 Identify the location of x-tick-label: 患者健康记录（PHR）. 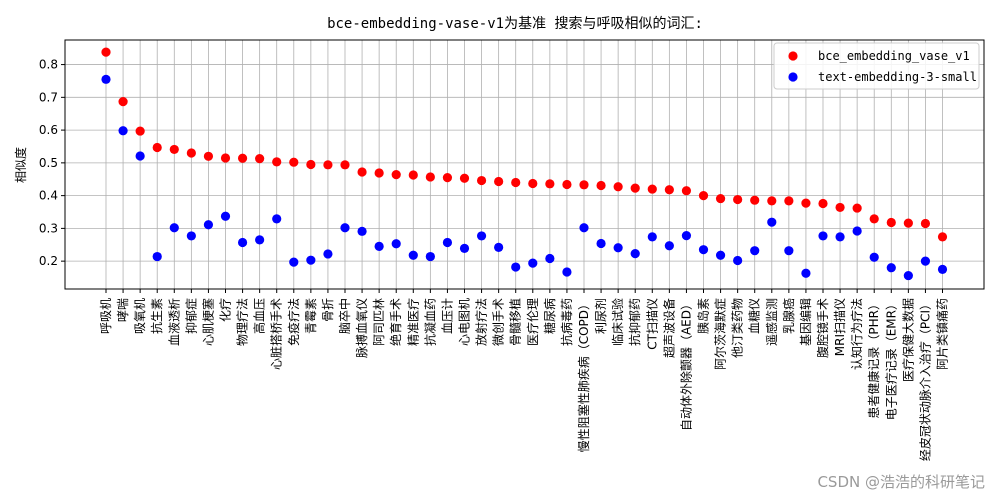
(873, 358).